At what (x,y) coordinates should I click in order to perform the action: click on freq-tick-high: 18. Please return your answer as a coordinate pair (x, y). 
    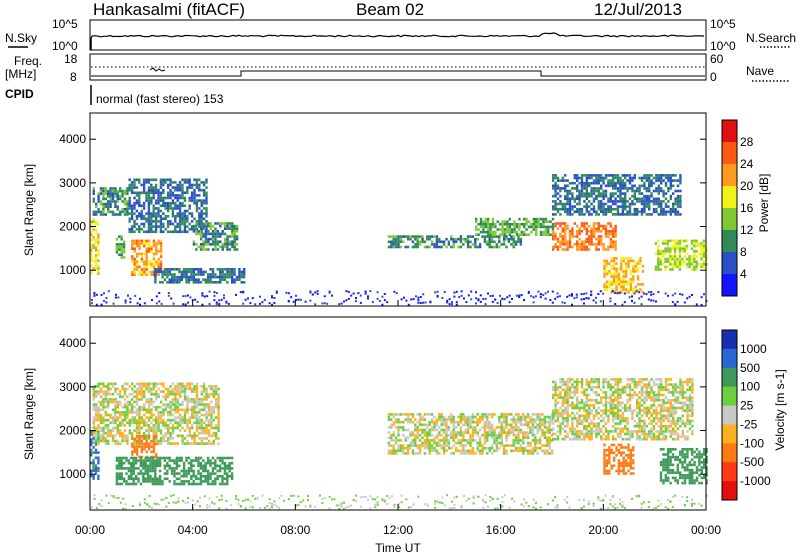
    Looking at the image, I should click on (71, 59).